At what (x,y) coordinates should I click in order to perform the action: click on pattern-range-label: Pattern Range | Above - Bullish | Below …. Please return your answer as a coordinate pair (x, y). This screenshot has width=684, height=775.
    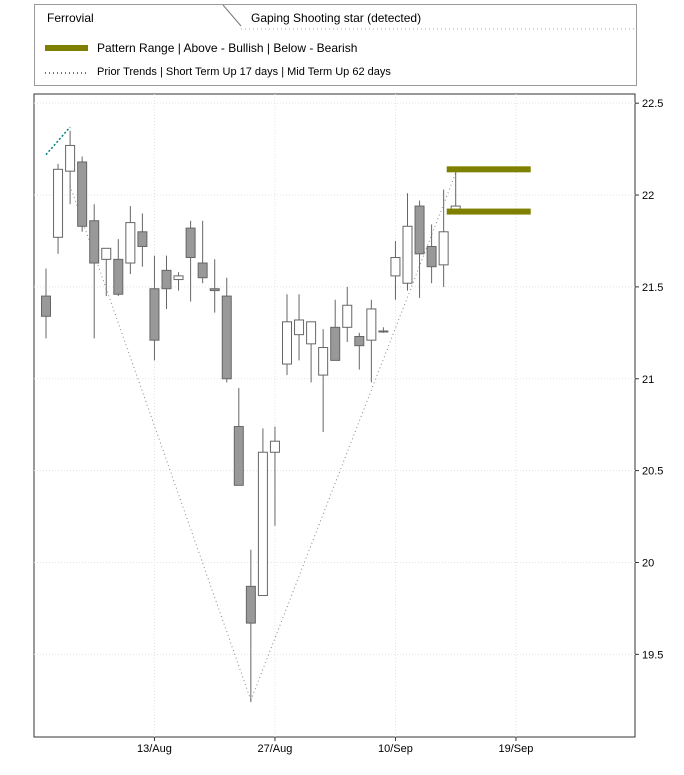
    Looking at the image, I should click on (227, 48).